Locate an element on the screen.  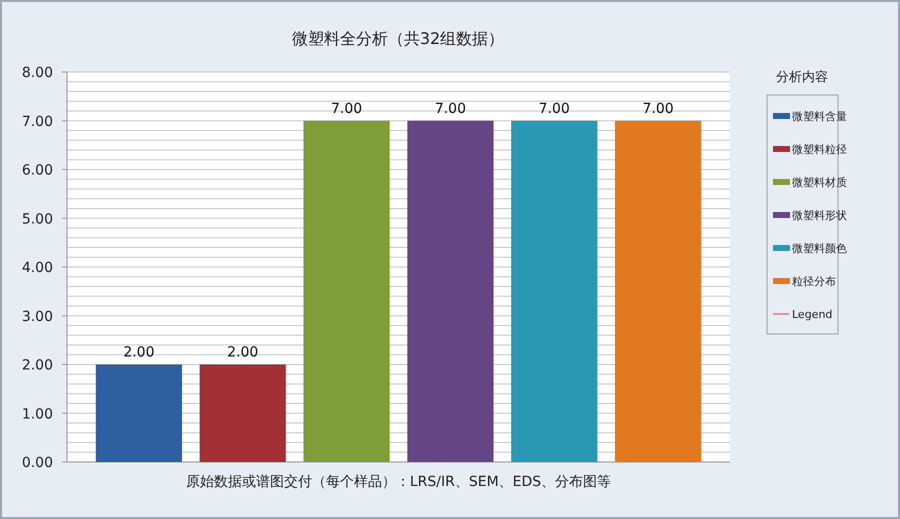
y-tick-label: 6.00 is located at coordinates (37, 170).